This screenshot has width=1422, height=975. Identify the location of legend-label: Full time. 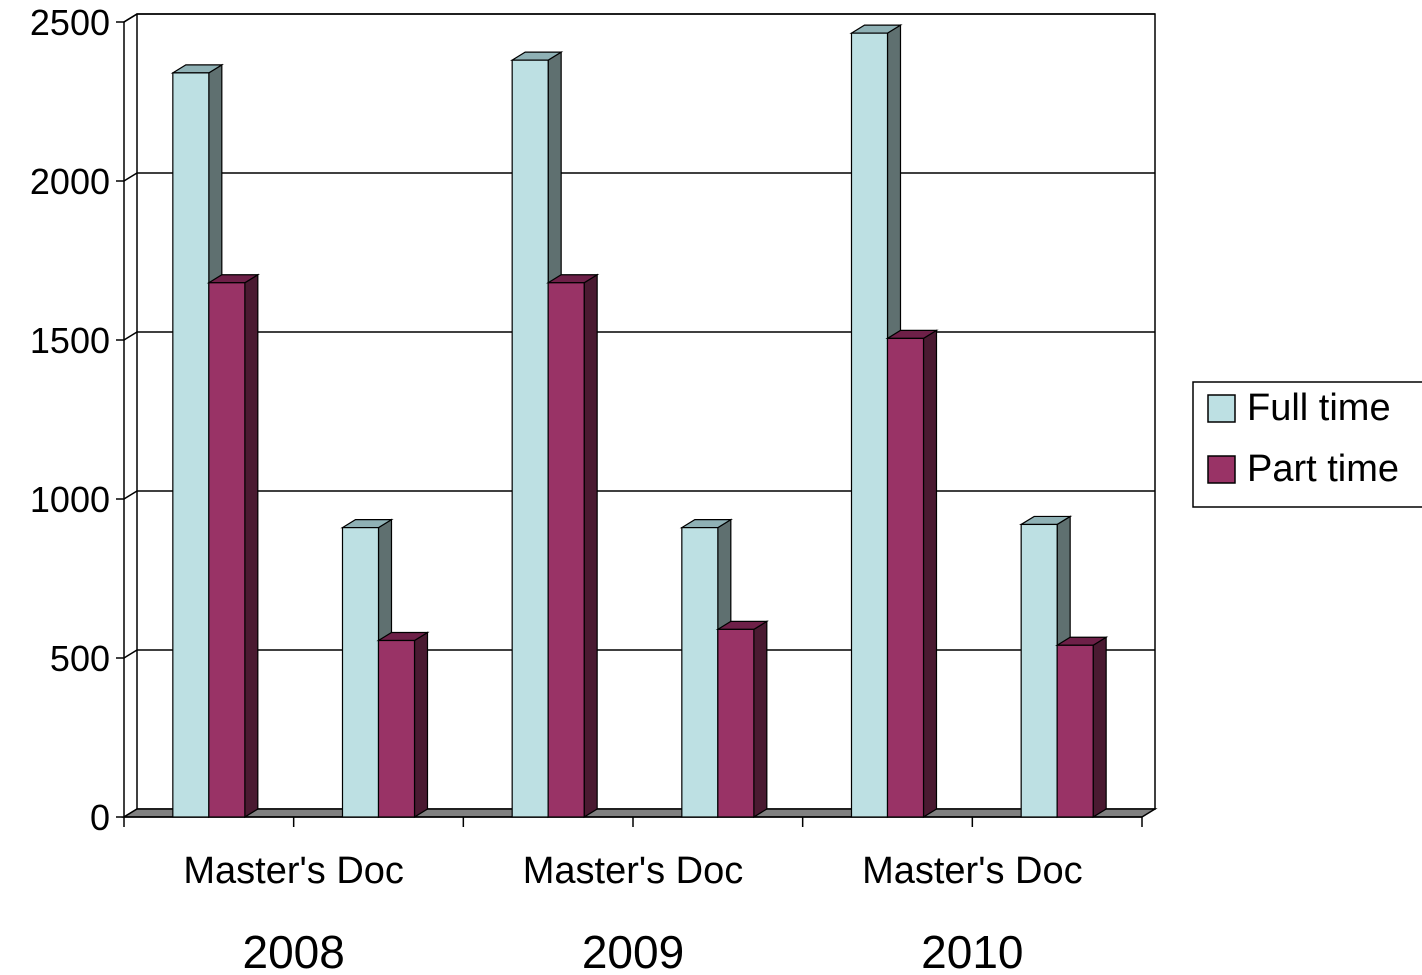
(1319, 408).